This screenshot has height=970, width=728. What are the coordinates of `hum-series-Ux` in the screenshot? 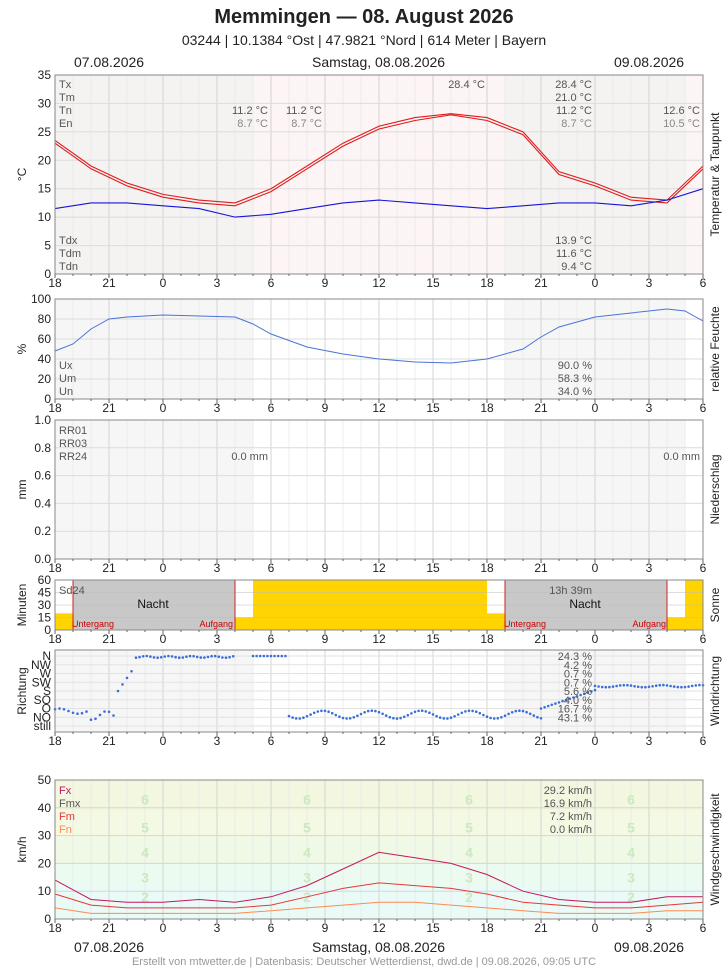 It's located at (379, 336).